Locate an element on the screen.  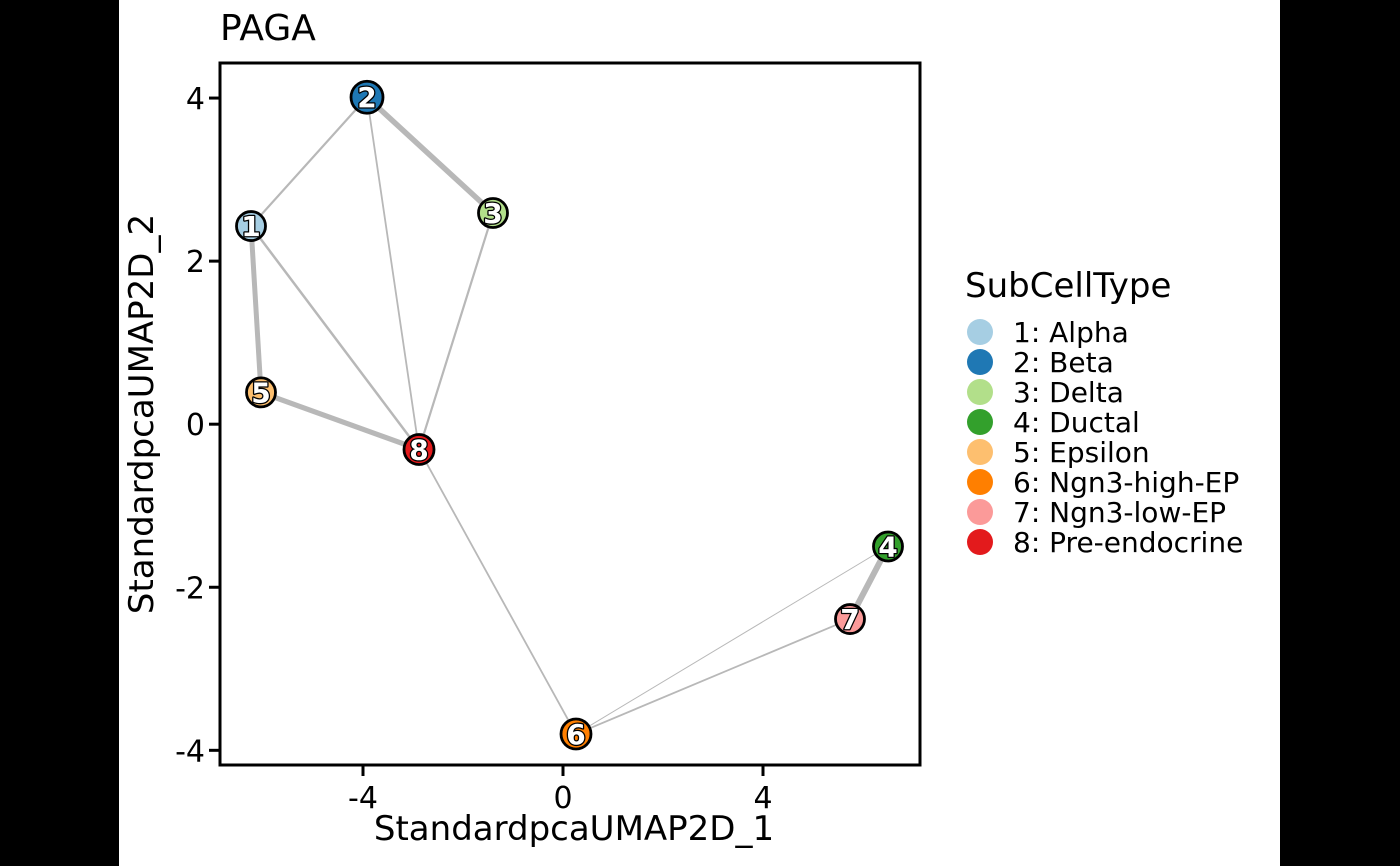
paga-node-5: 5 is located at coordinates (261, 393).